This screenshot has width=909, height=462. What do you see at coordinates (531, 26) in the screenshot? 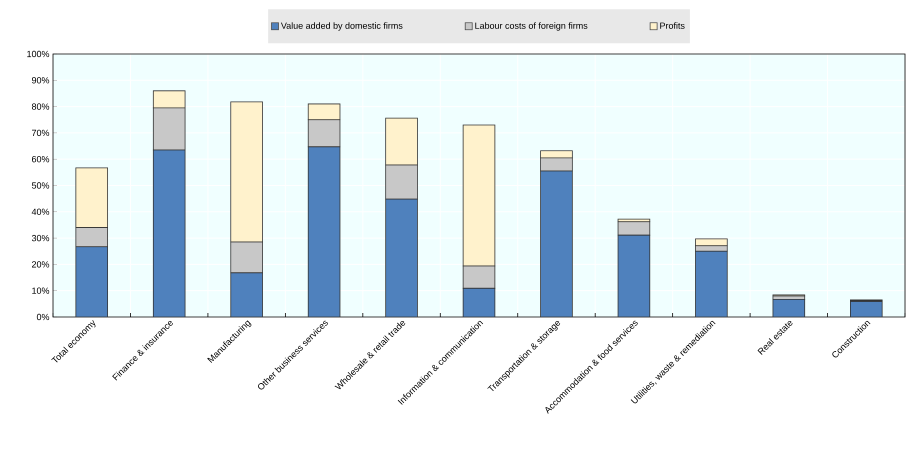
I see `legend-label: Labour costs of foreign firms` at bounding box center [531, 26].